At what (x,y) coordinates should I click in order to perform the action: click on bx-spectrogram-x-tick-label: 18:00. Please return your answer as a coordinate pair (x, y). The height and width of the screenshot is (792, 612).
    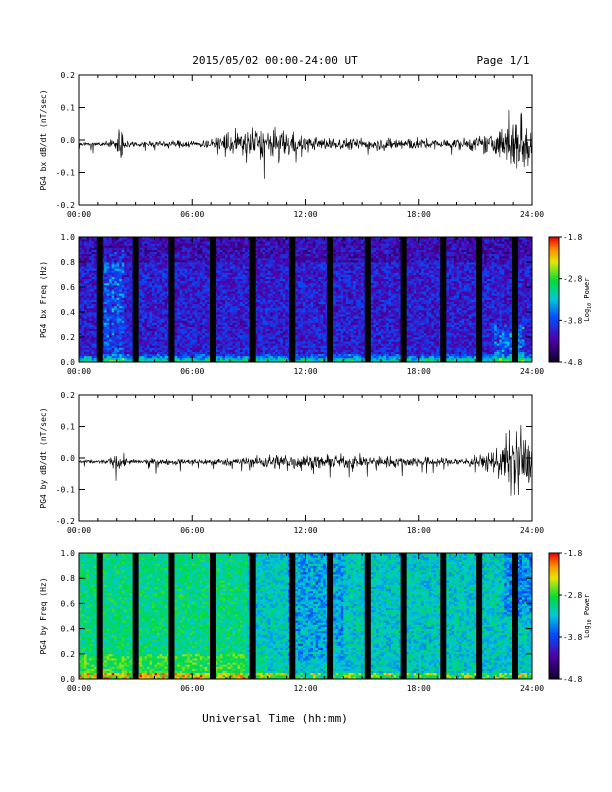
    Looking at the image, I should click on (419, 371).